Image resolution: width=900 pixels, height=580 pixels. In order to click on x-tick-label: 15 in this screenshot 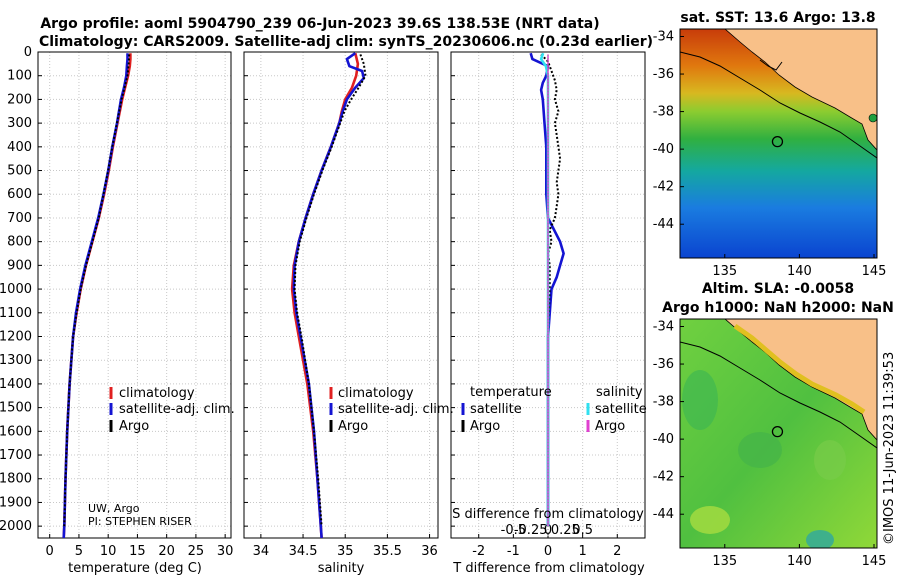, I will do `click(137, 551)`.